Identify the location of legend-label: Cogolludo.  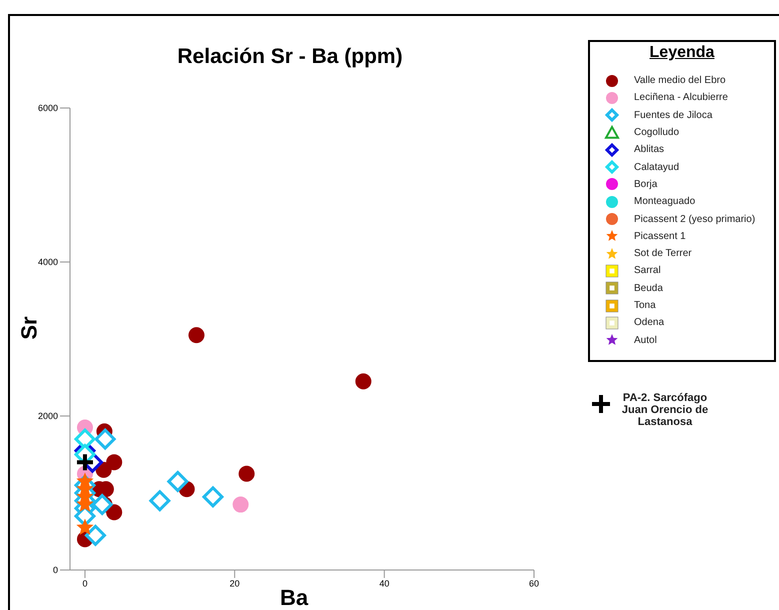
(657, 132).